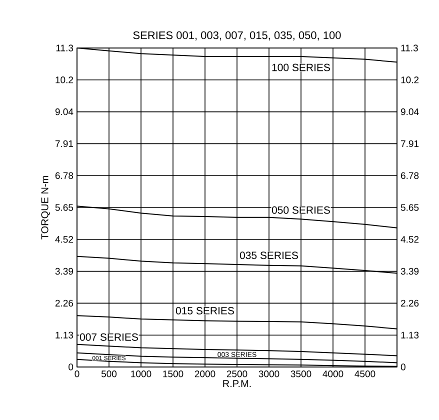 The width and height of the screenshot is (439, 420). What do you see at coordinates (64, 80) in the screenshot?
I see `y-tick-label: 10.2` at bounding box center [64, 80].